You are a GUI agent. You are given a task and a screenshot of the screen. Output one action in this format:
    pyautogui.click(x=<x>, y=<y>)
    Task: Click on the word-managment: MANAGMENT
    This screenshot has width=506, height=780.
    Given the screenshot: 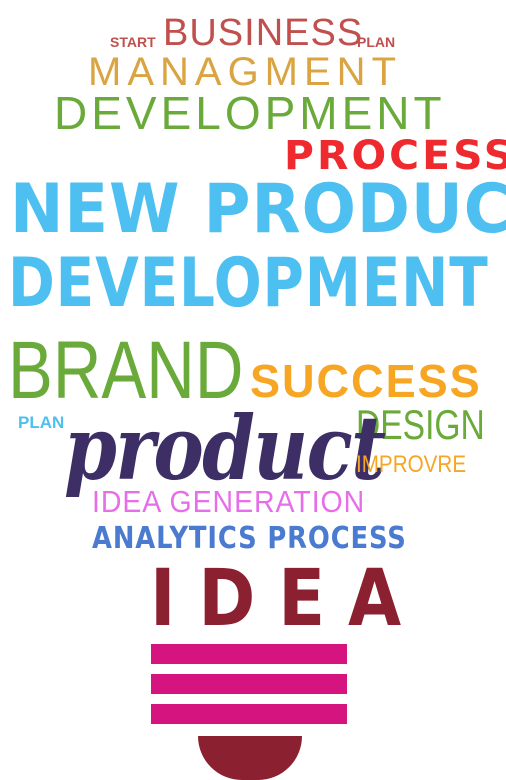 What is the action you would take?
    pyautogui.click(x=245, y=72)
    